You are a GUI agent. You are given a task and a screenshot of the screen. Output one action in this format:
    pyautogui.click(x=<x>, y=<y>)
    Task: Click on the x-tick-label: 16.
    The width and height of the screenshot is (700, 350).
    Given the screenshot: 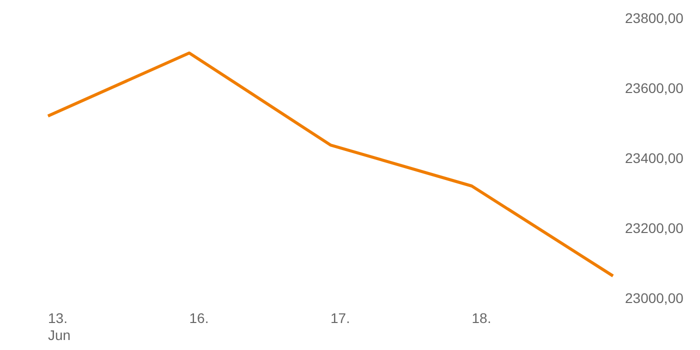 What is the action you would take?
    pyautogui.click(x=199, y=318)
    